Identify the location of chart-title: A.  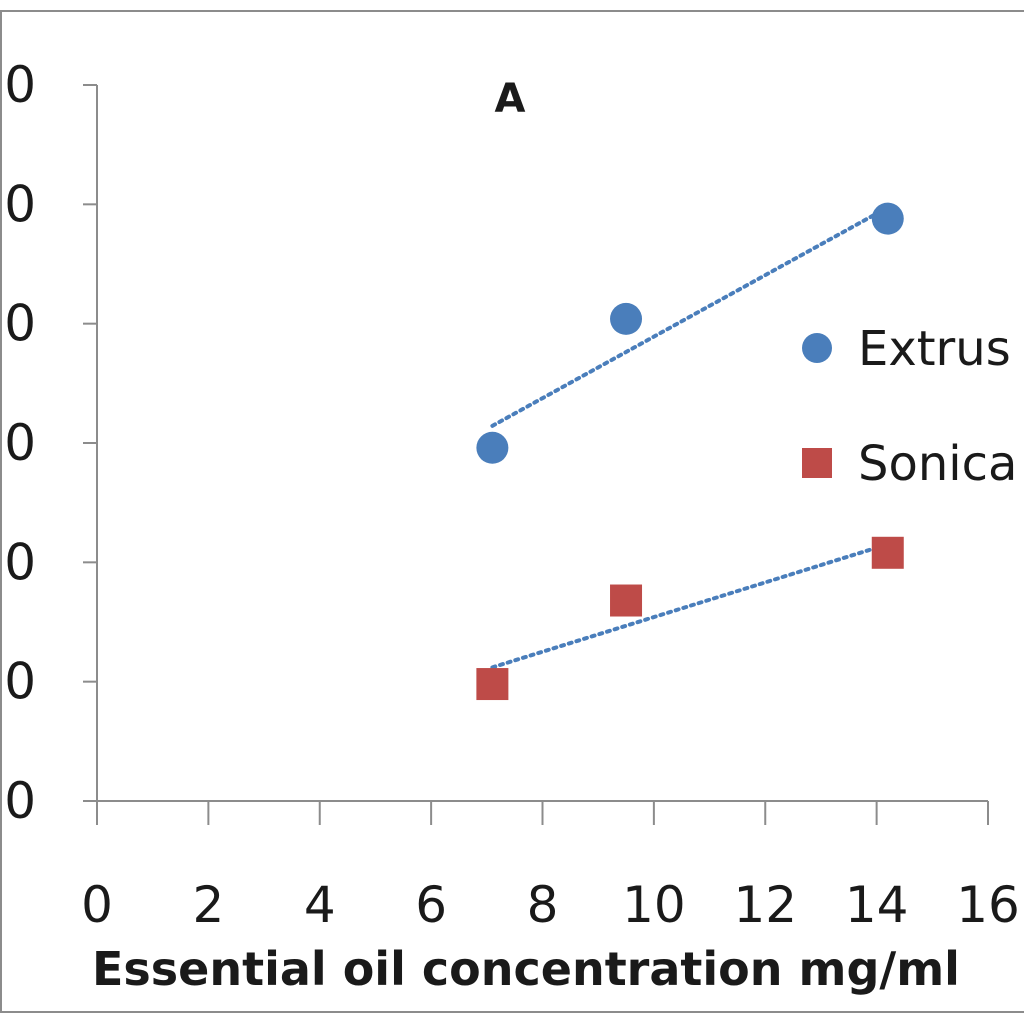
(510, 99).